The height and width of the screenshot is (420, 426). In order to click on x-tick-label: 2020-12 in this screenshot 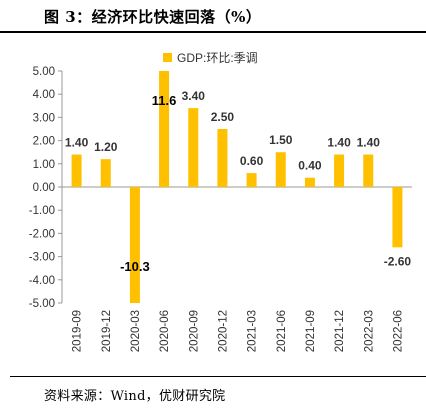, I will do `click(223, 331)`.